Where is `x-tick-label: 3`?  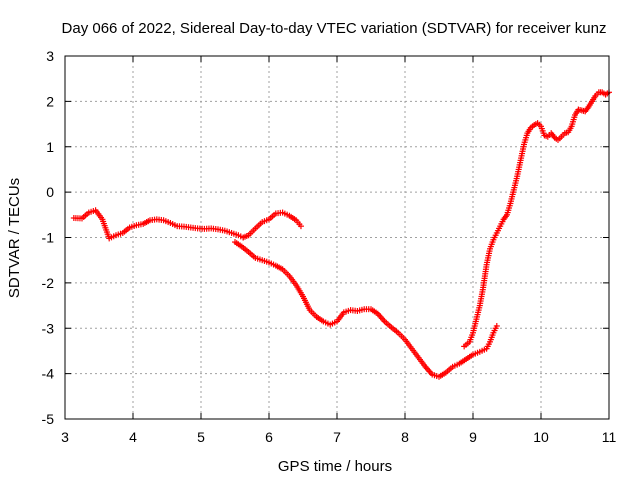
x-tick-label: 3 is located at coordinates (65, 437).